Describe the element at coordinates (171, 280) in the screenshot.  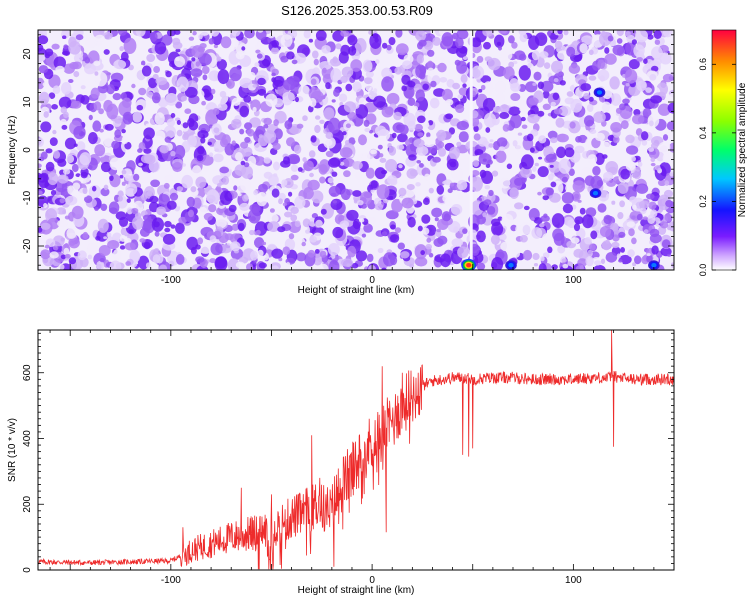
I see `x-tick-label: -100` at that location.